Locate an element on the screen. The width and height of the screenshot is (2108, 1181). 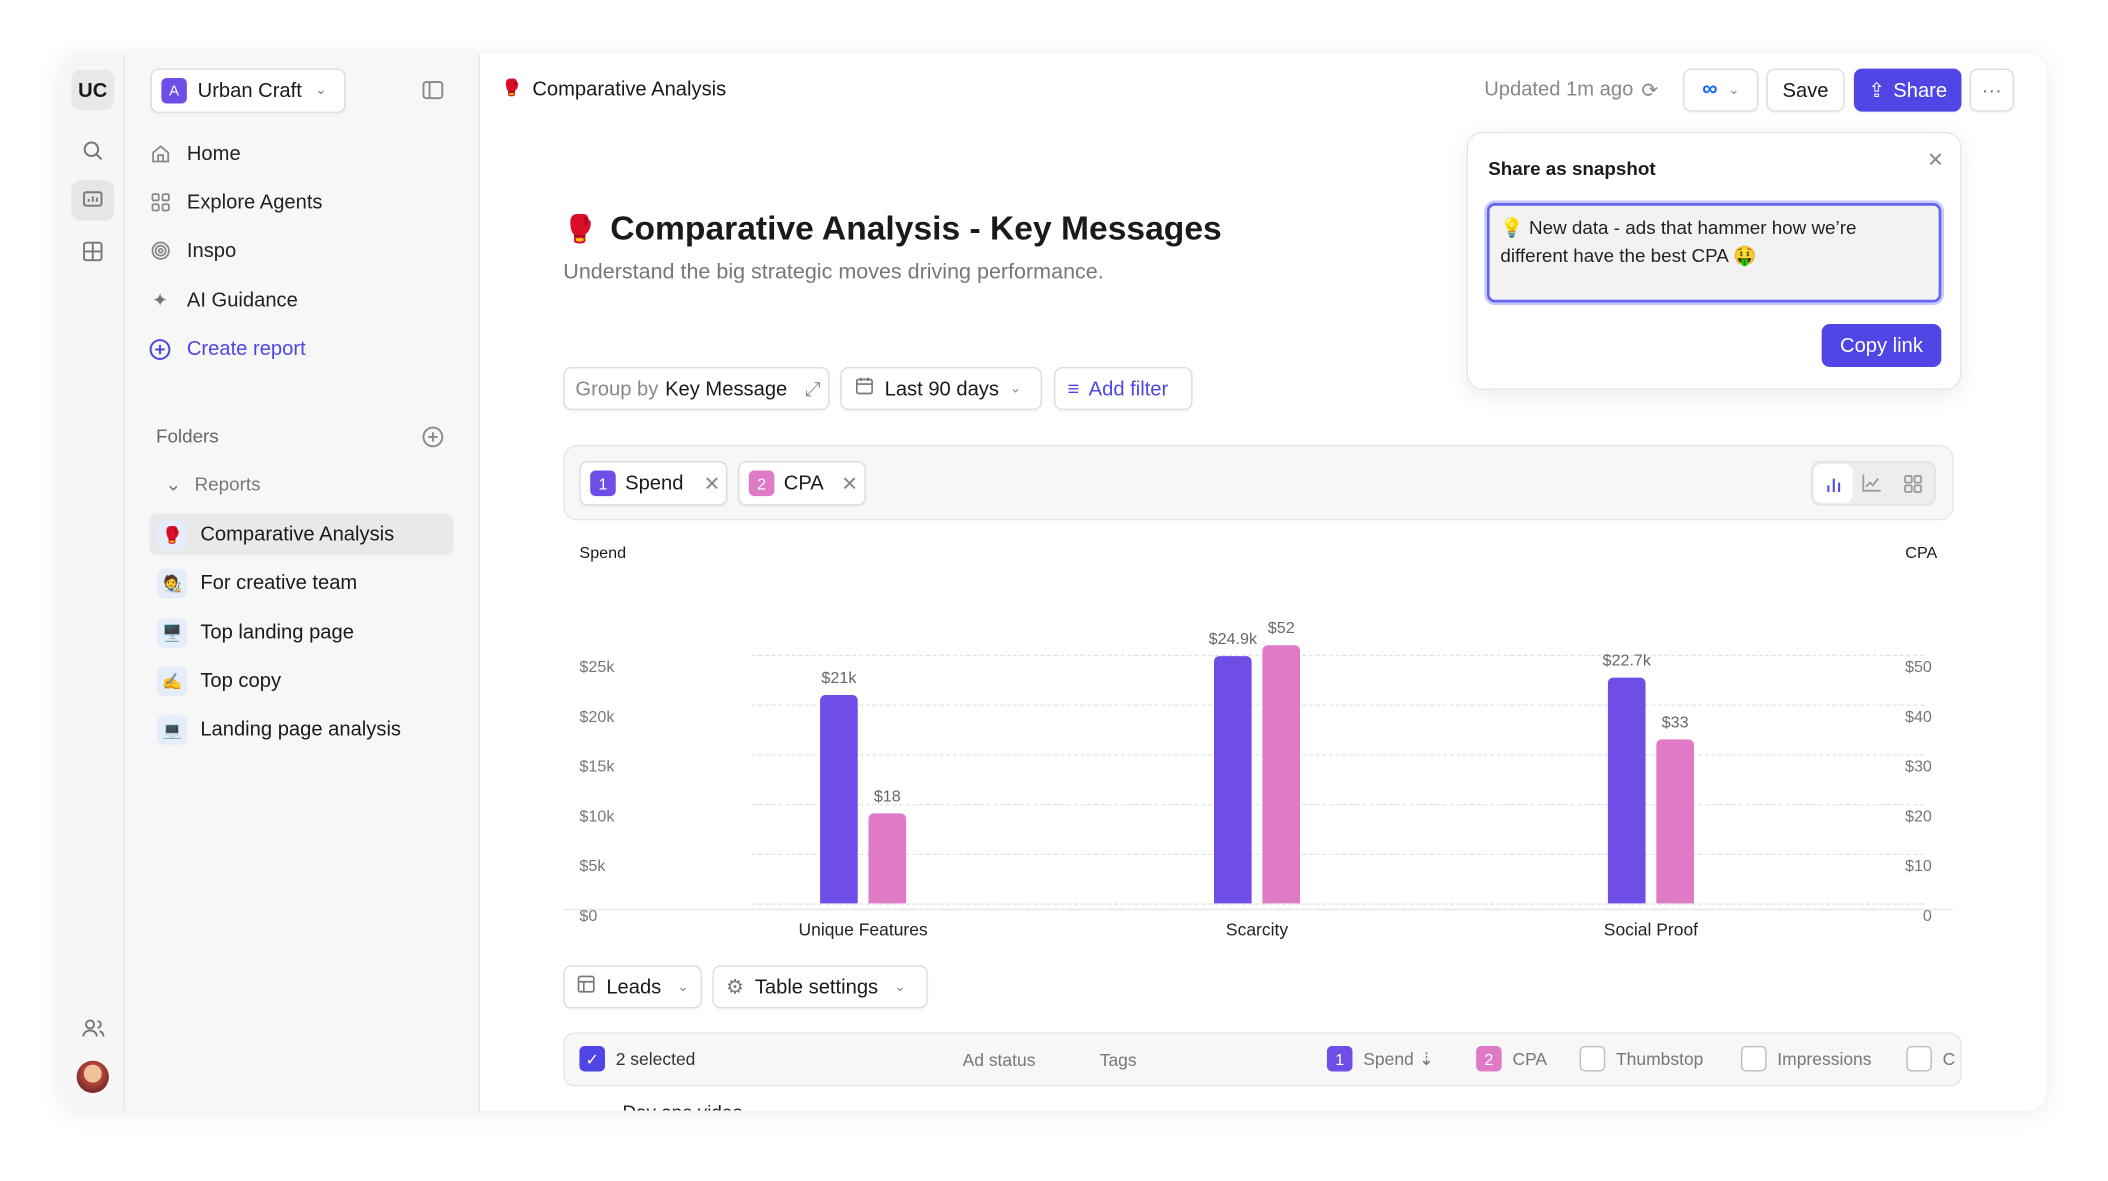
column-spend: 1 Spend ⇣ is located at coordinates (1380, 1058).